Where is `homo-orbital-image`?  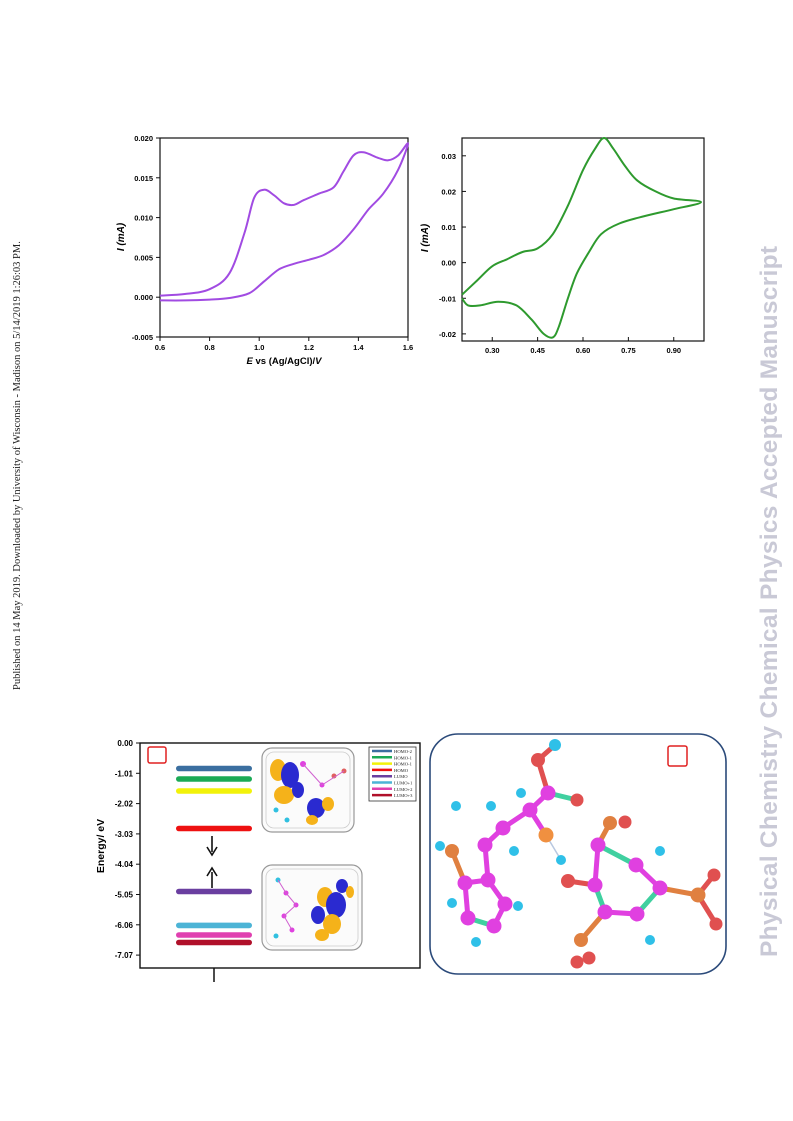 homo-orbital-image is located at coordinates (308, 790).